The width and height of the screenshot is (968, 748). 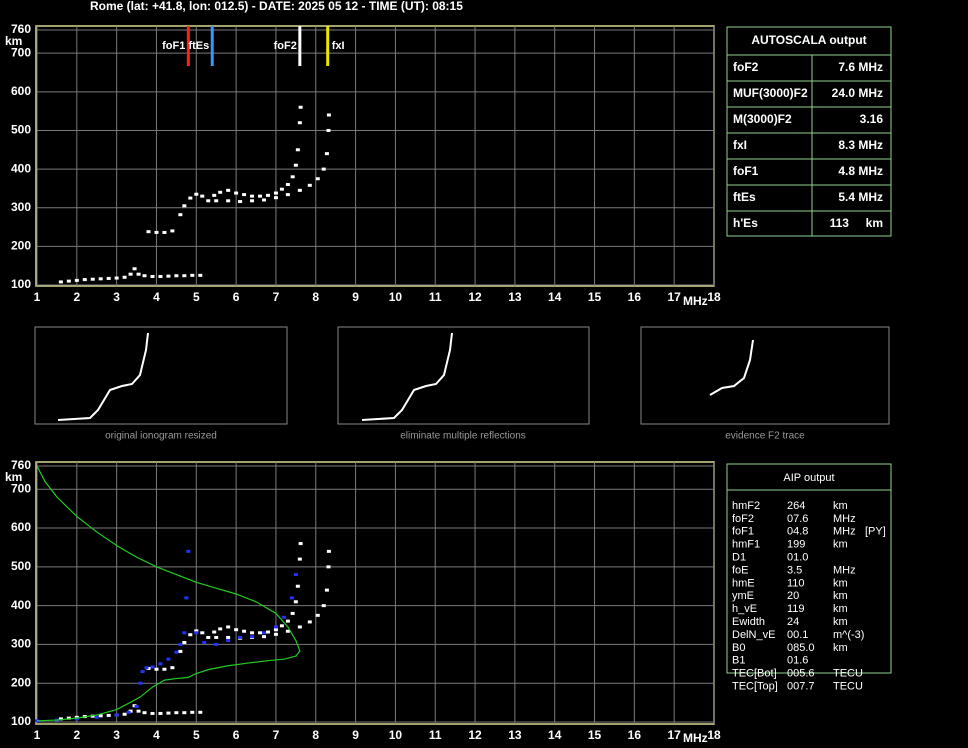 I want to click on x-tick-label: 1, so click(x=37, y=735).